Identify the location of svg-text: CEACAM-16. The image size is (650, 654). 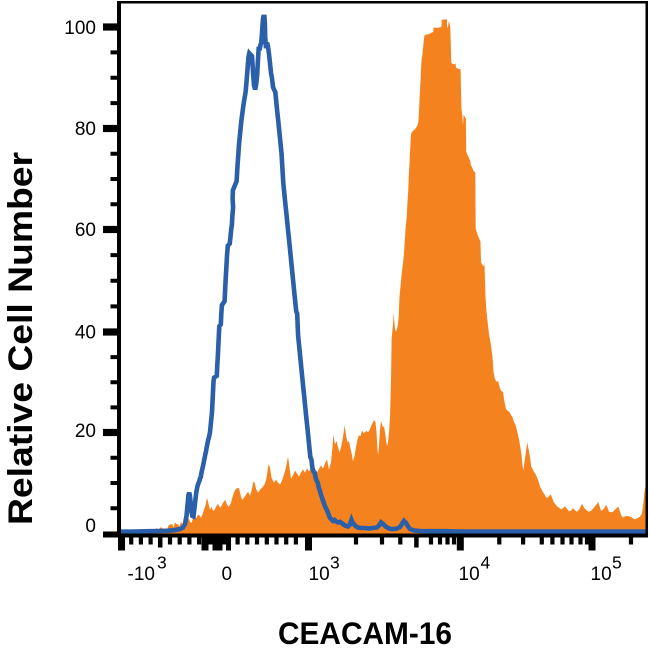
(365, 633).